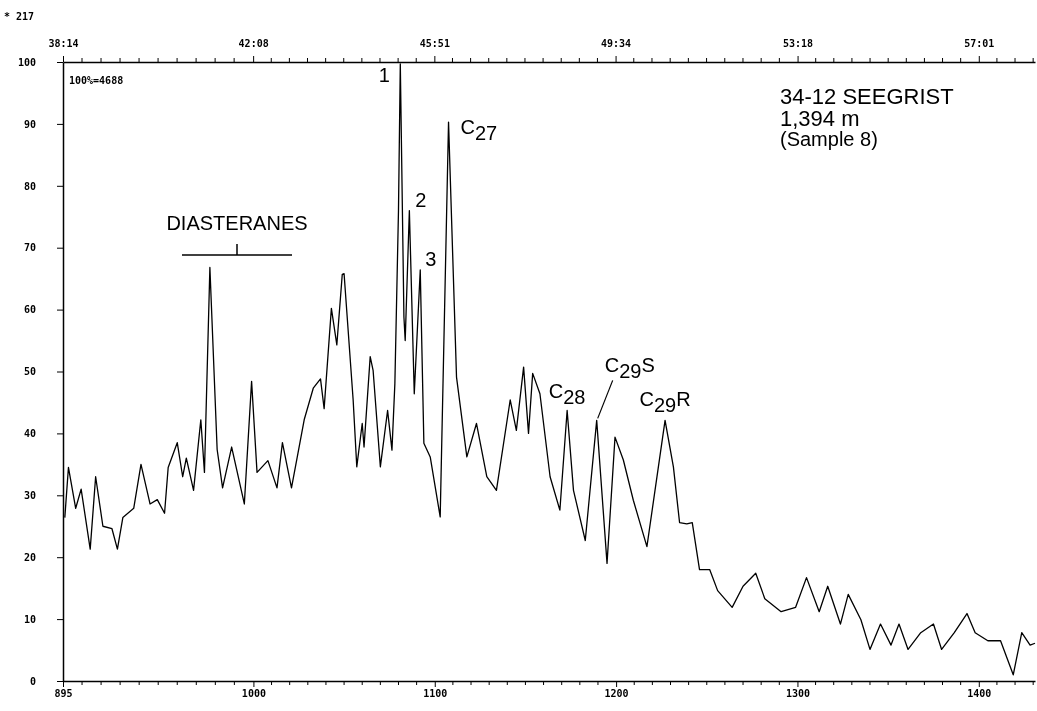  I want to click on x2-tick-label: 57:01, so click(979, 43).